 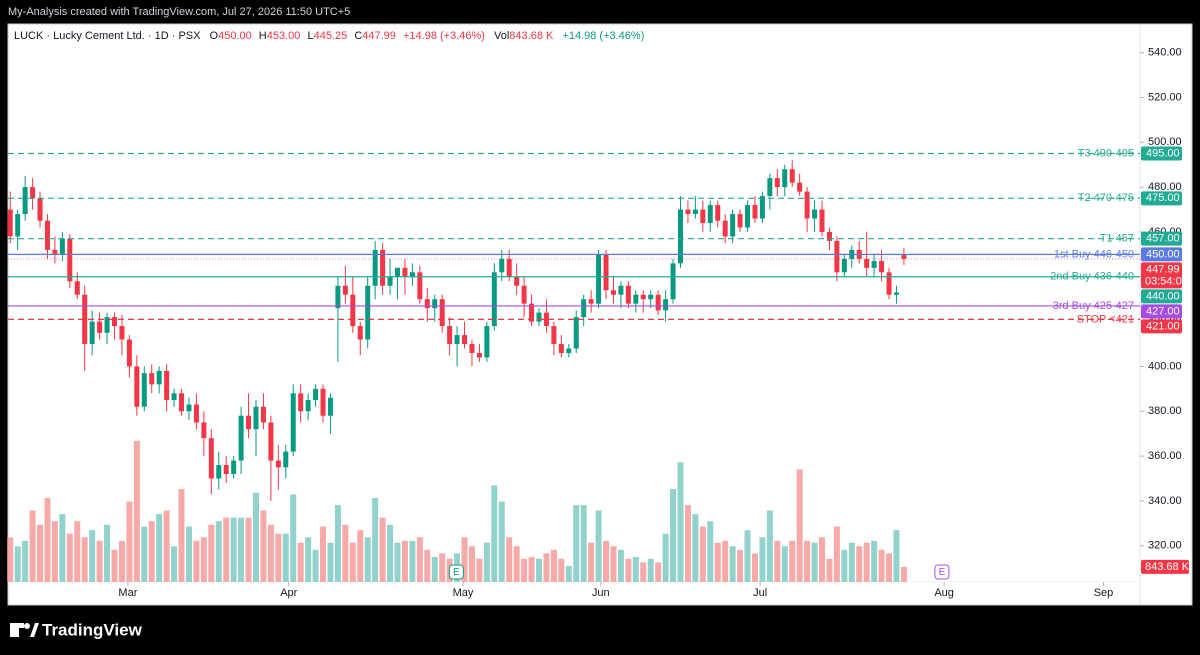 What do you see at coordinates (1117, 239) in the screenshot?
I see `level-label: T1 457` at bounding box center [1117, 239].